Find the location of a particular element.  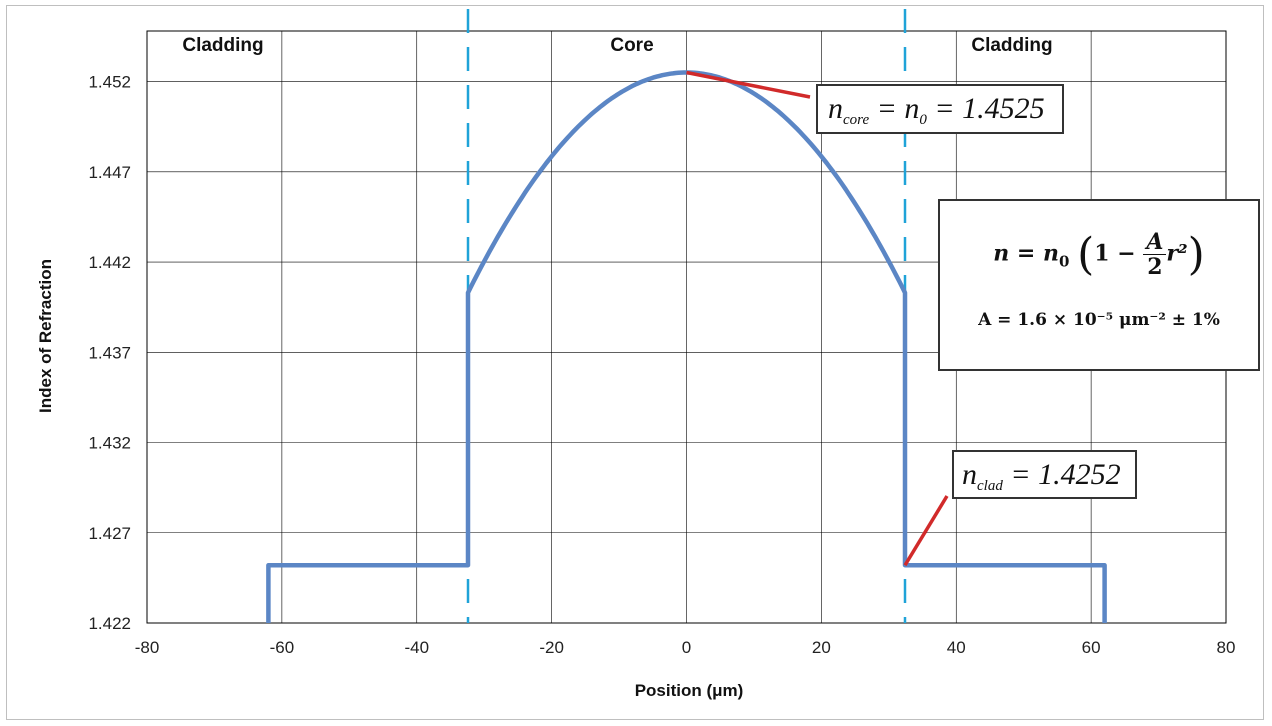

x-tick-label: 60 is located at coordinates (1091, 647).